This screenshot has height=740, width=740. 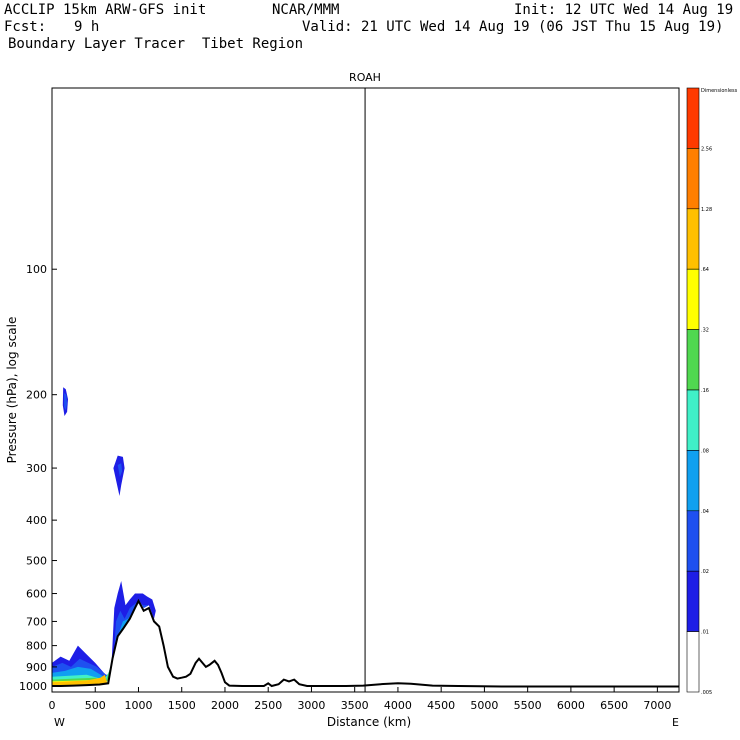 I want to click on y-tick-label: 1000, so click(x=33, y=686).